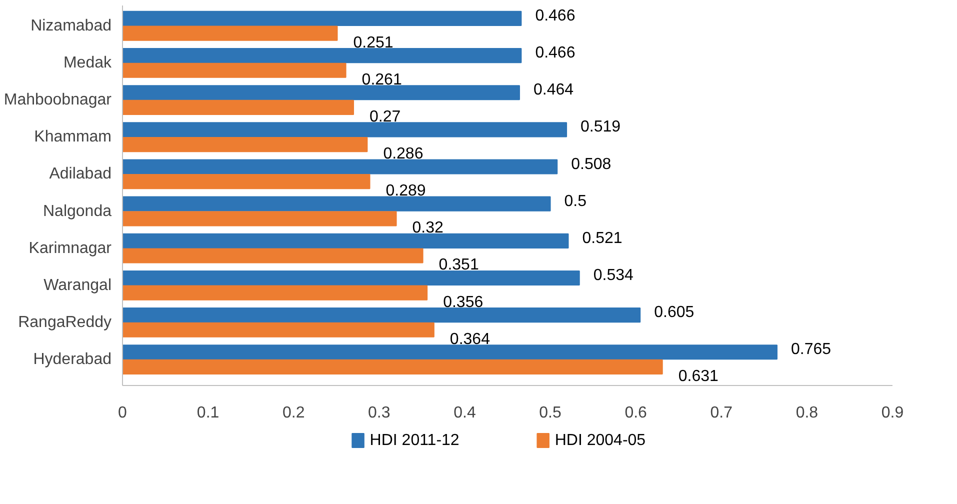 This screenshot has width=957, height=504. I want to click on data-label: 0.519, so click(600, 127).